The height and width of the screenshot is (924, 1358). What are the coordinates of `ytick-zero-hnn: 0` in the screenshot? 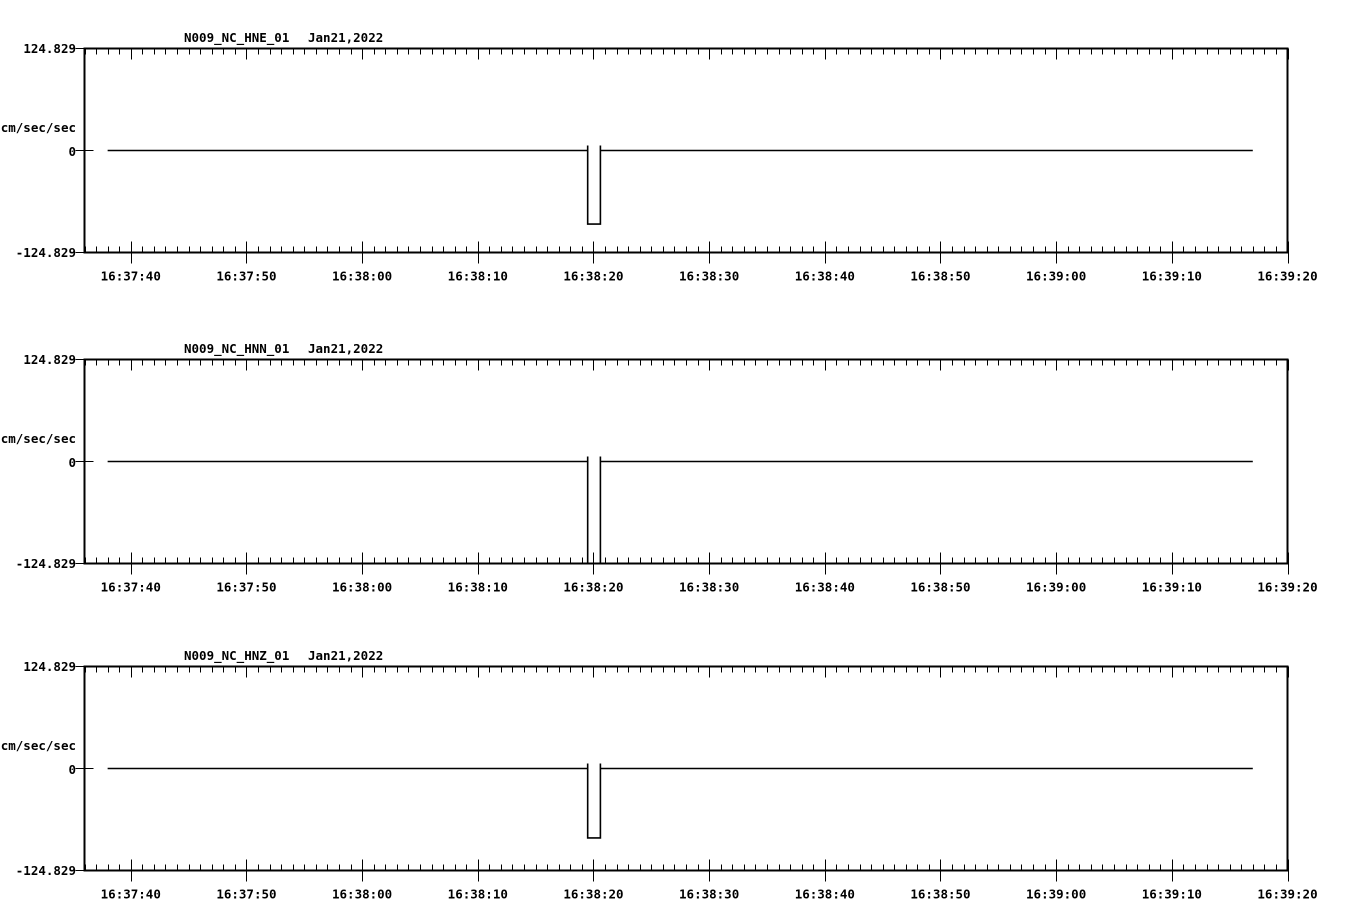 It's located at (72, 462).